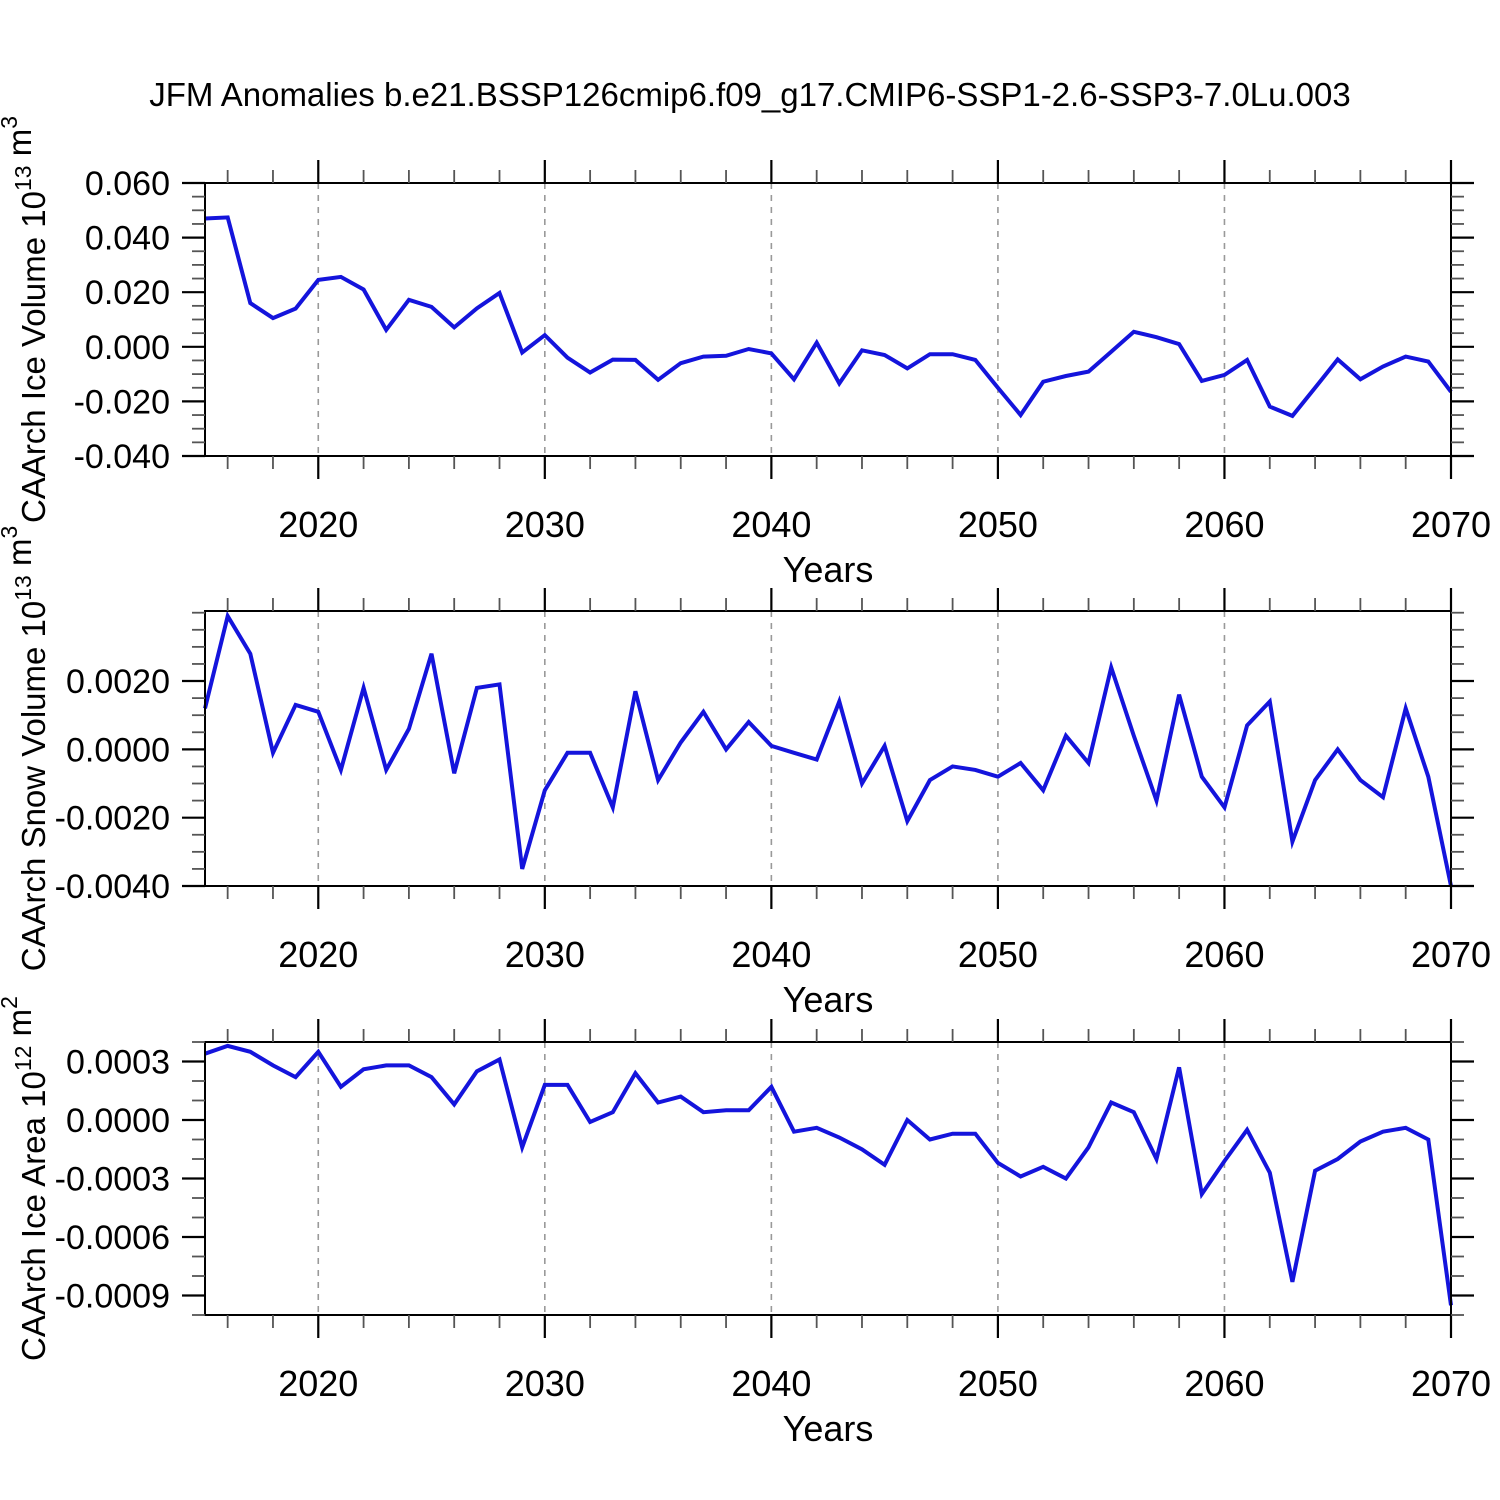 The image size is (1500, 1500). I want to click on y-axis-title: CAArch Ice Volume 1013 m3, so click(26, 319).